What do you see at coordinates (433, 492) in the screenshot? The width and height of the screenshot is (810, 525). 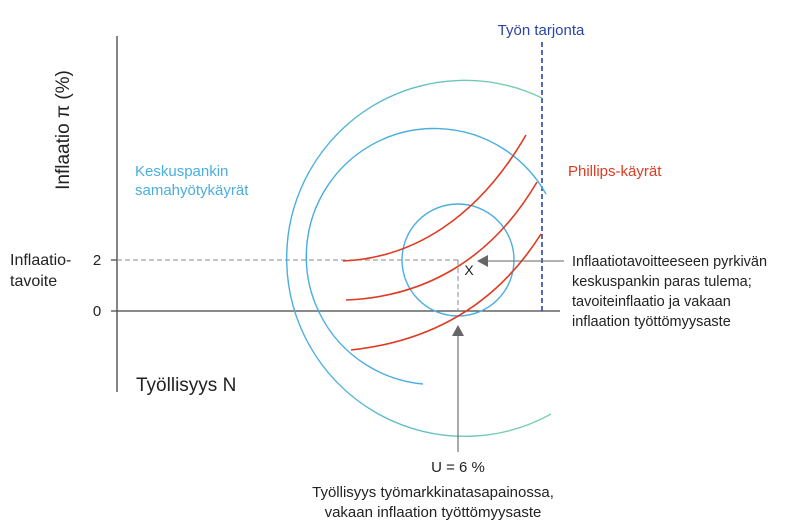 I see `equilibrium-line1: Työllisyys työmarkkinatasapainossa,` at bounding box center [433, 492].